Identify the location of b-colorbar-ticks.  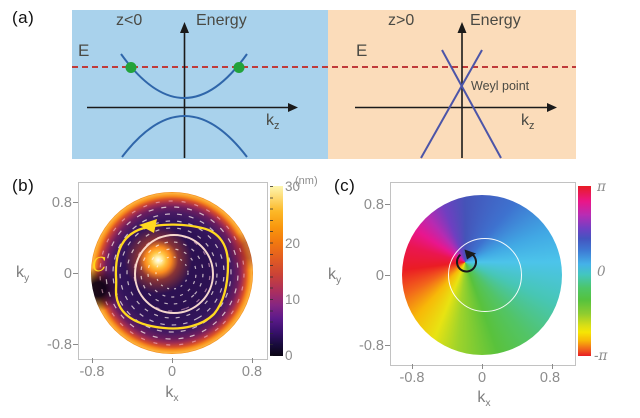
(271, 271).